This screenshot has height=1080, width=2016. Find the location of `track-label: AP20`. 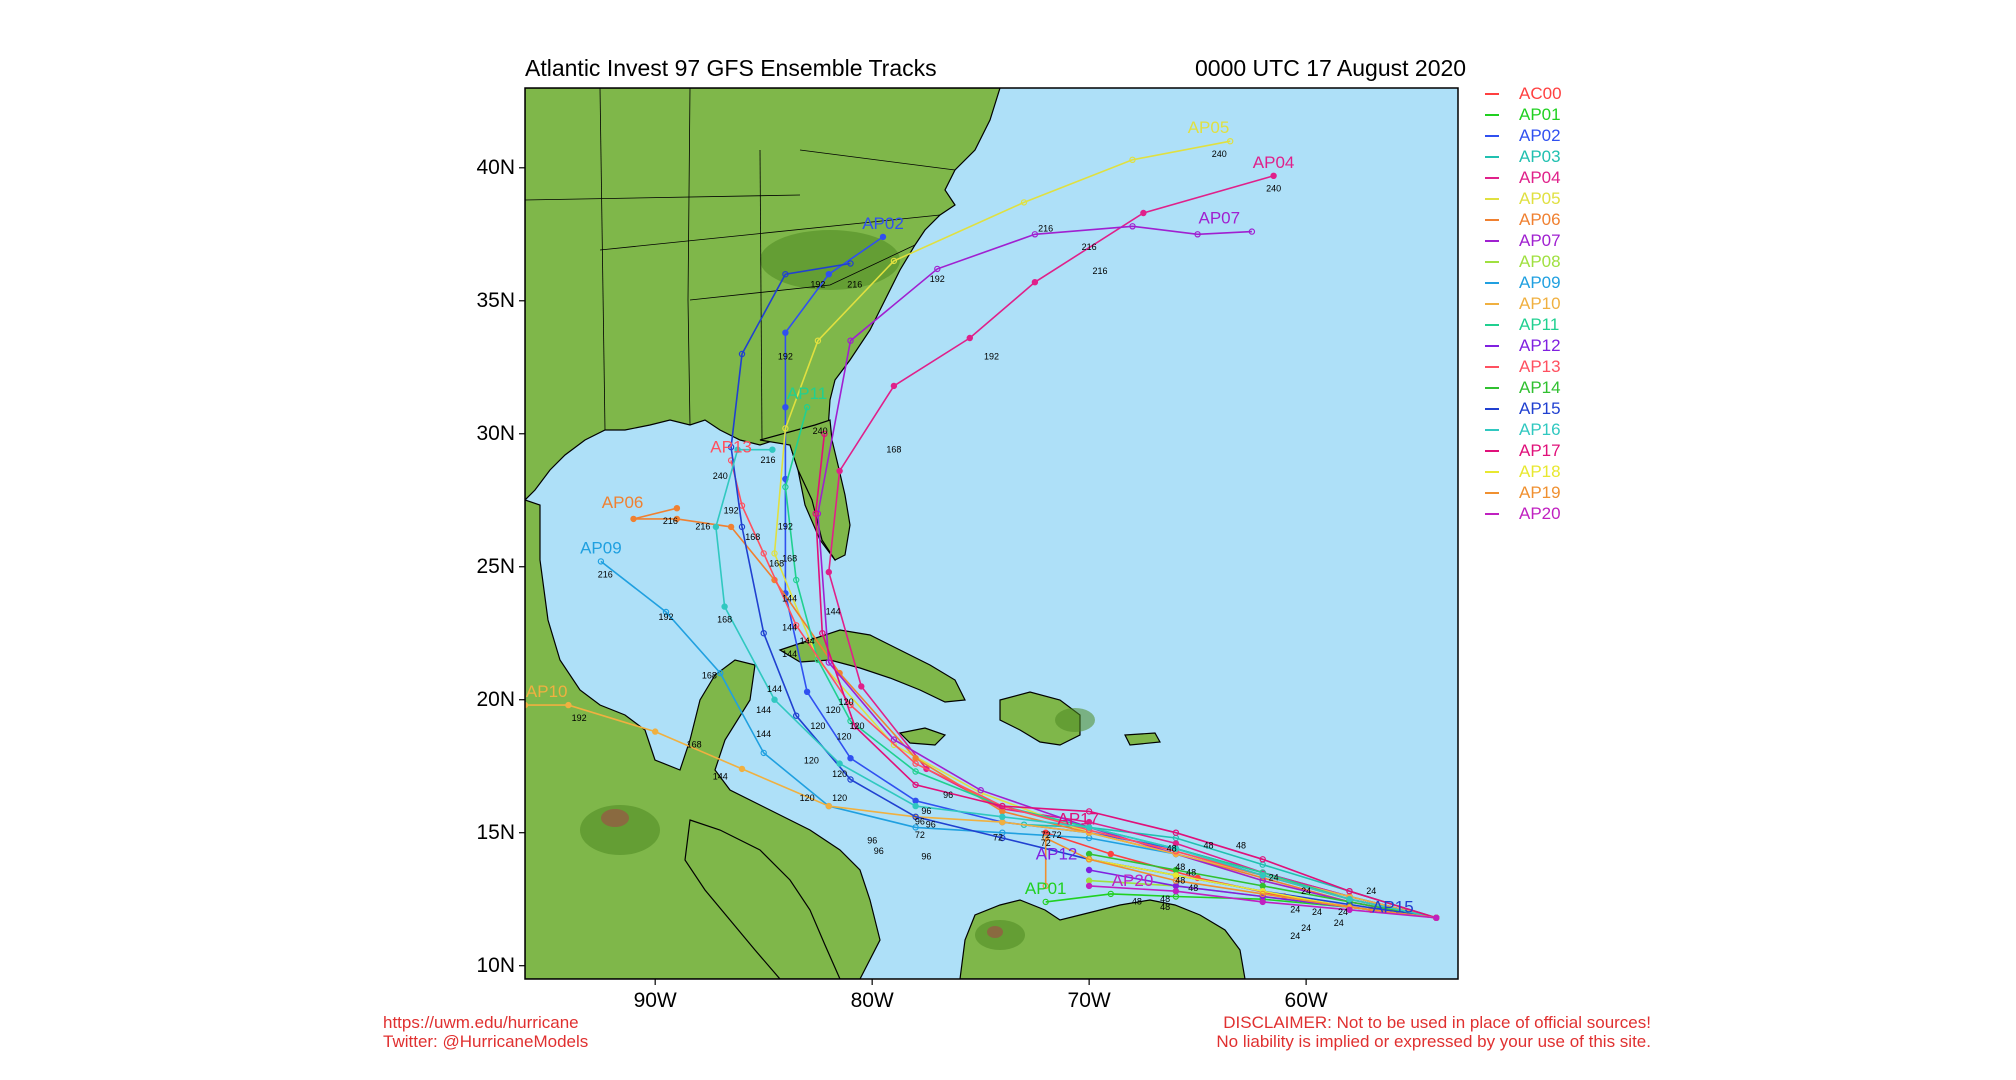

track-label: AP20 is located at coordinates (1133, 880).